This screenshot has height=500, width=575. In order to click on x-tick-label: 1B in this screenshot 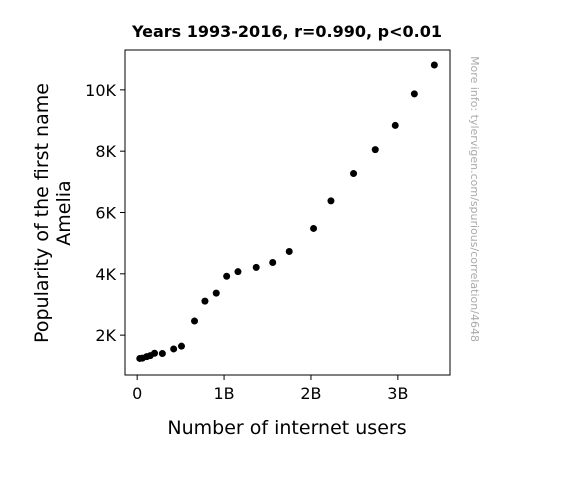, I will do `click(223, 393)`.